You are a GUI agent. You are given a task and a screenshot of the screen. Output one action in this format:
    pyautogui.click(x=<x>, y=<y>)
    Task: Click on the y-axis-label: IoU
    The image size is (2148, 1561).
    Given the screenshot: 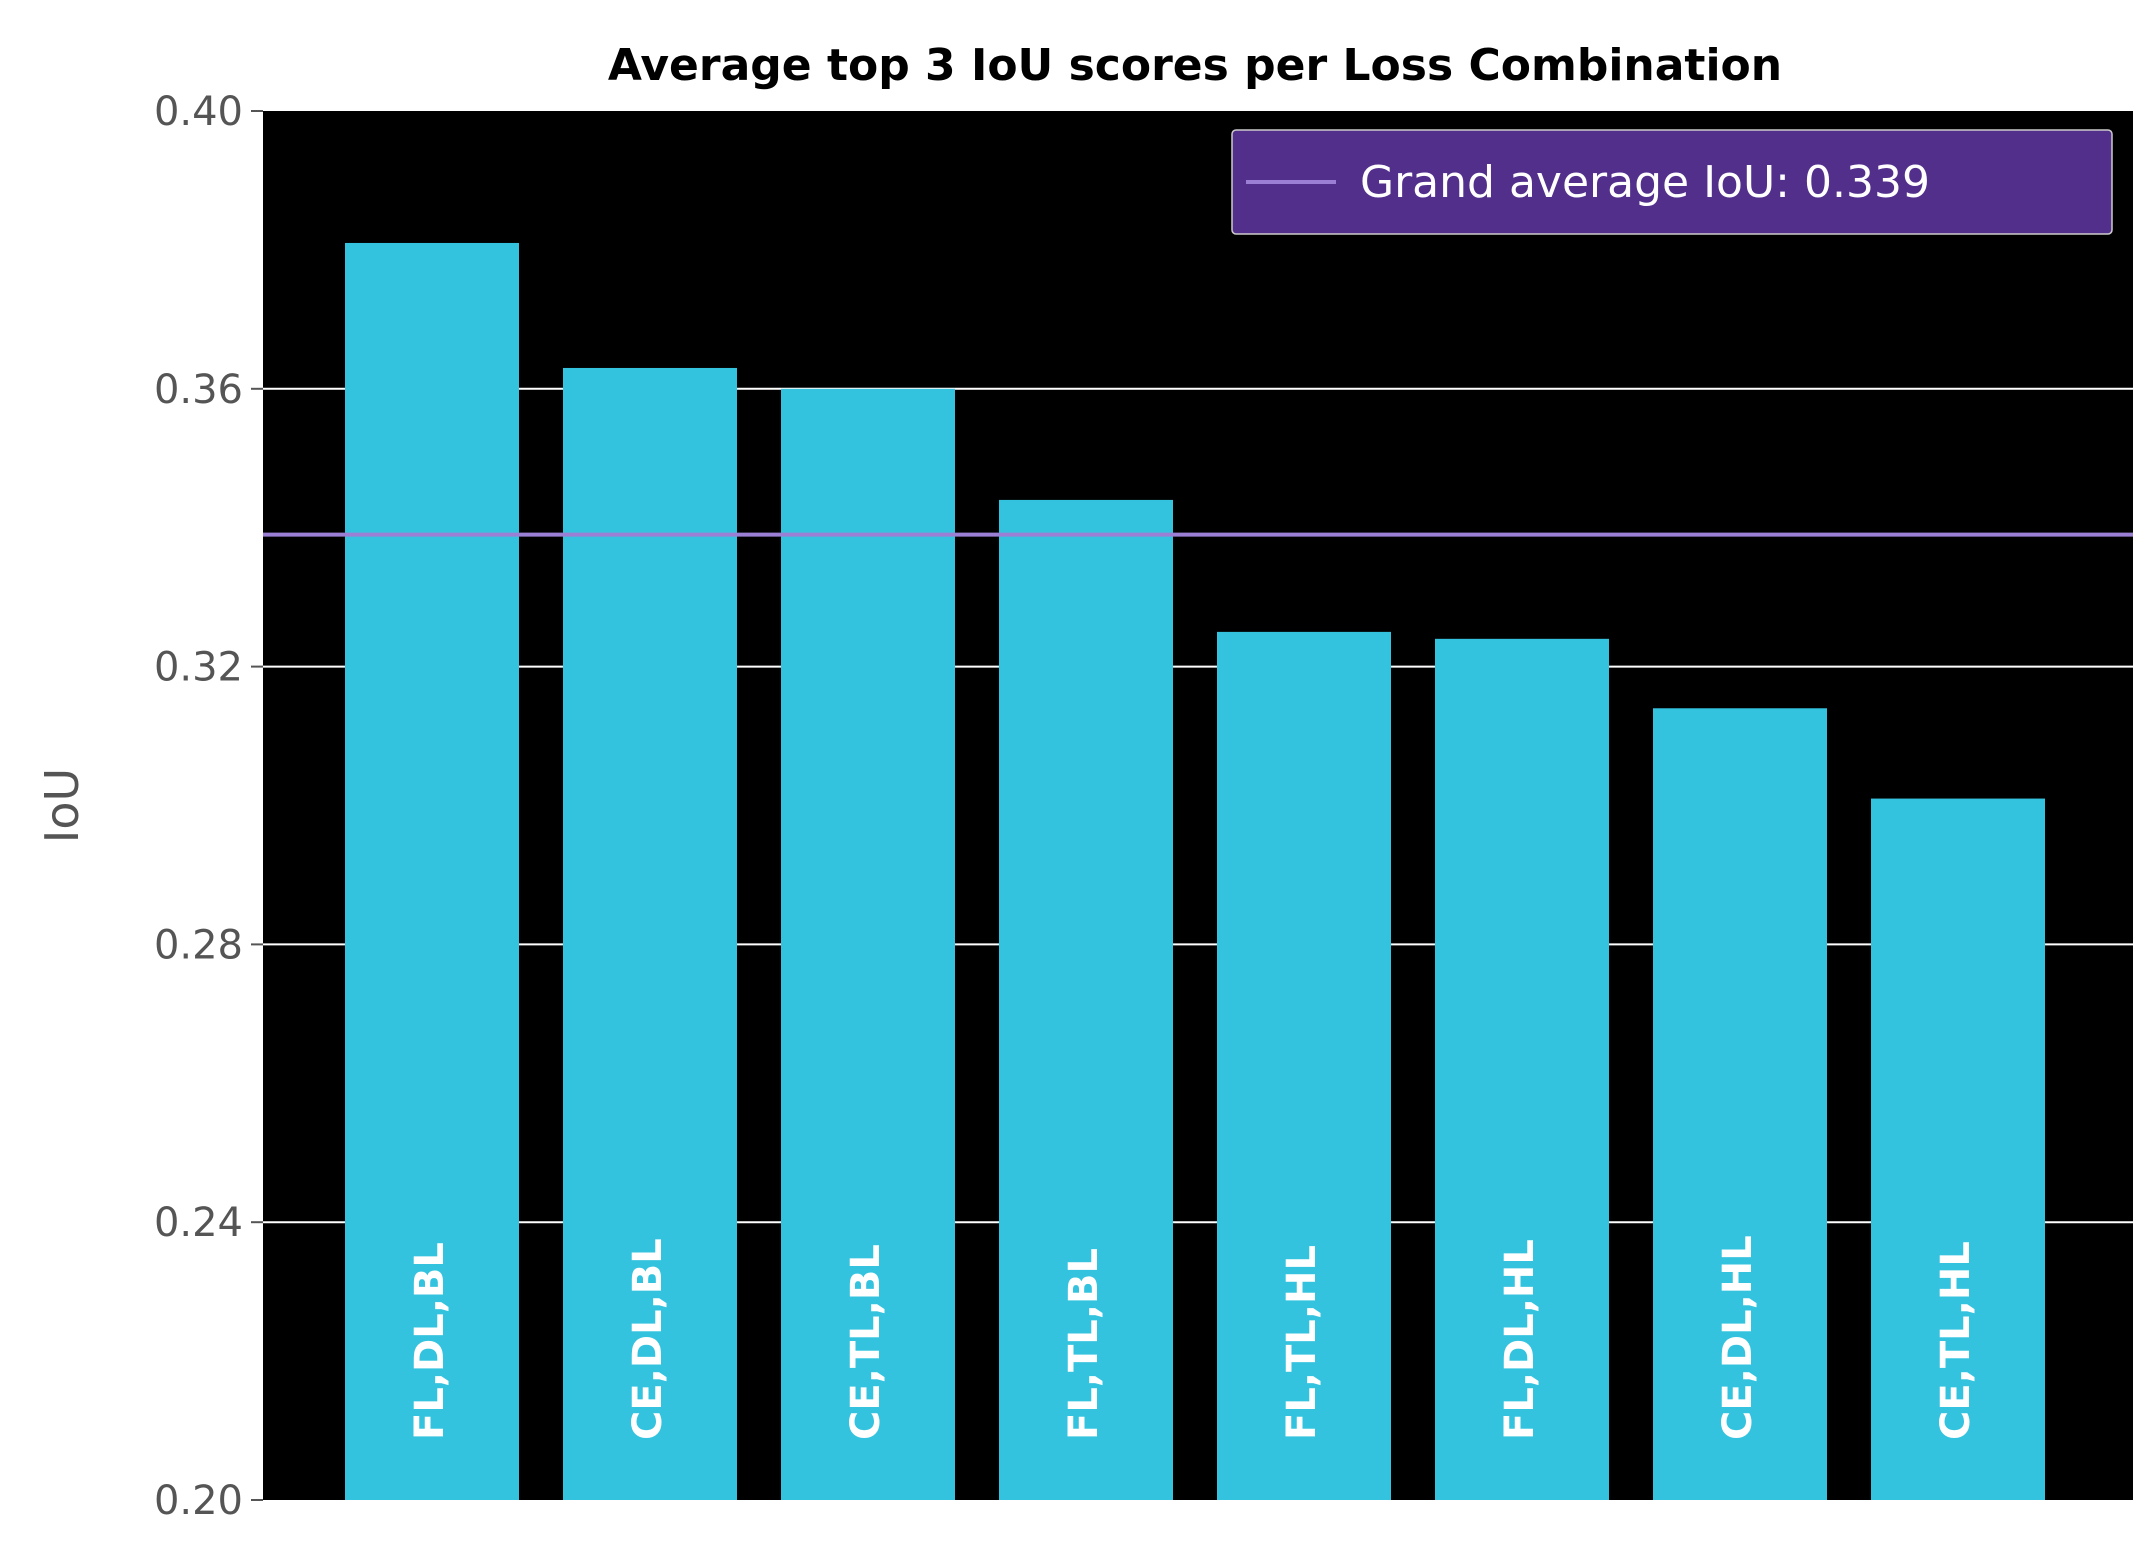 What is the action you would take?
    pyautogui.click(x=62, y=805)
    